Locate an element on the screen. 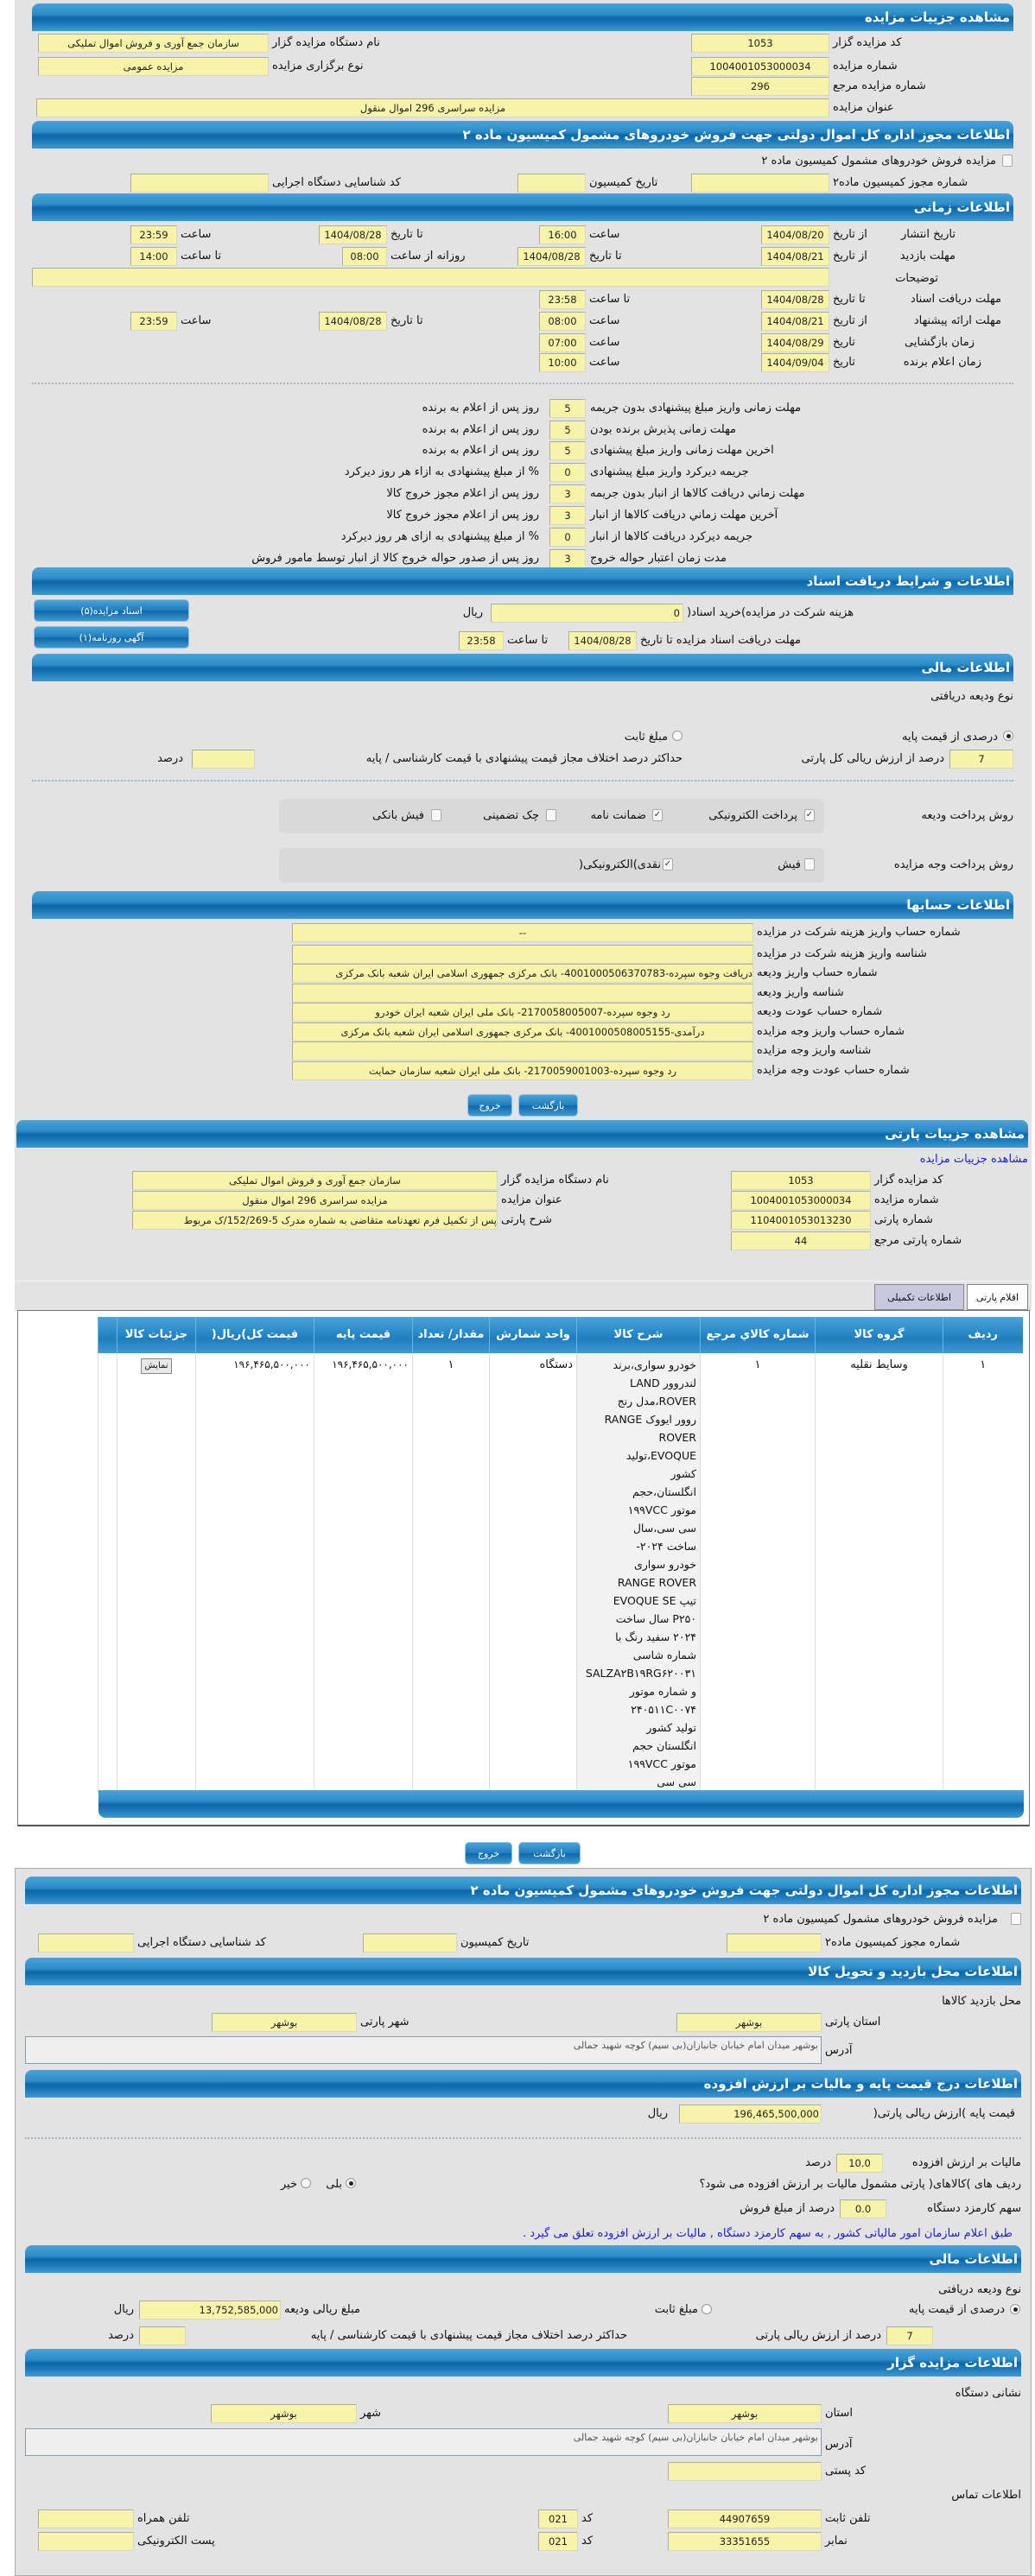 The height and width of the screenshot is (2576, 1035). docs-to-time: 23:58 is located at coordinates (562, 299).